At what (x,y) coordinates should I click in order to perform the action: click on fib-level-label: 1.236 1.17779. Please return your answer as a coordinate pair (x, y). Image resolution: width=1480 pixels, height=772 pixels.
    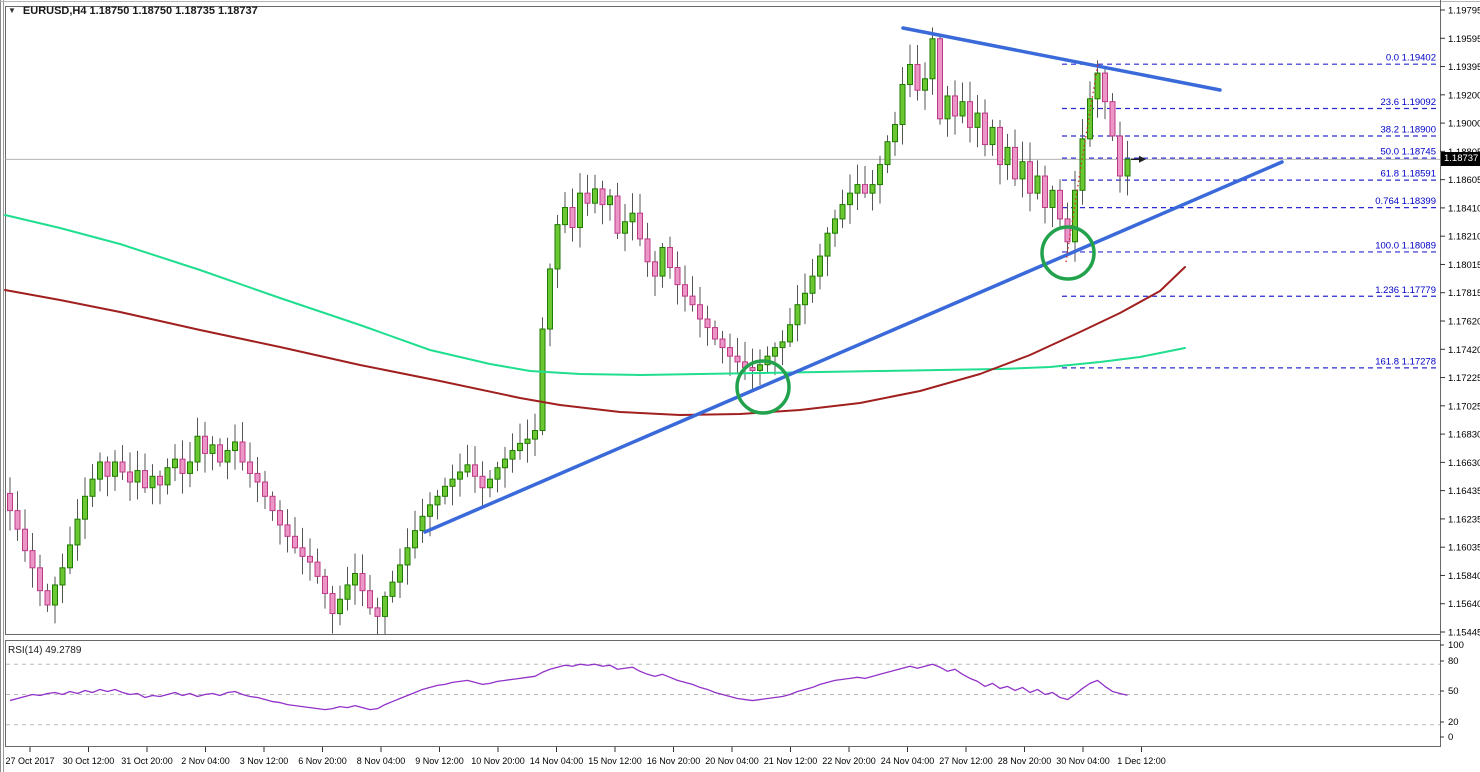
    Looking at the image, I should click on (1405, 290).